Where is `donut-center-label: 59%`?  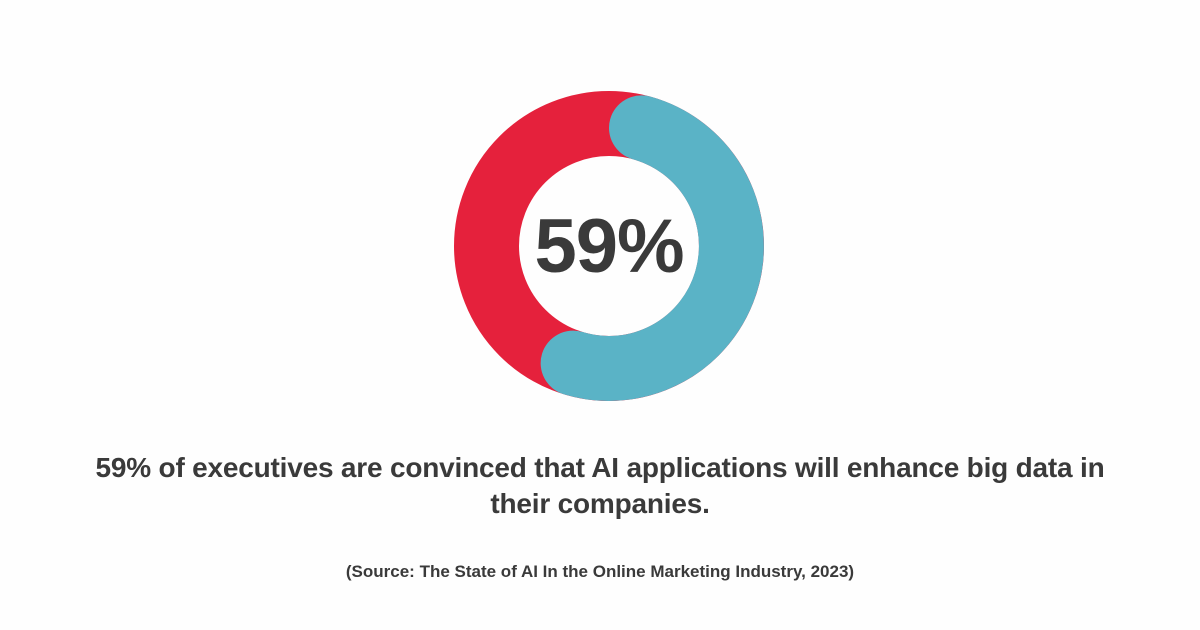 donut-center-label: 59% is located at coordinates (609, 246).